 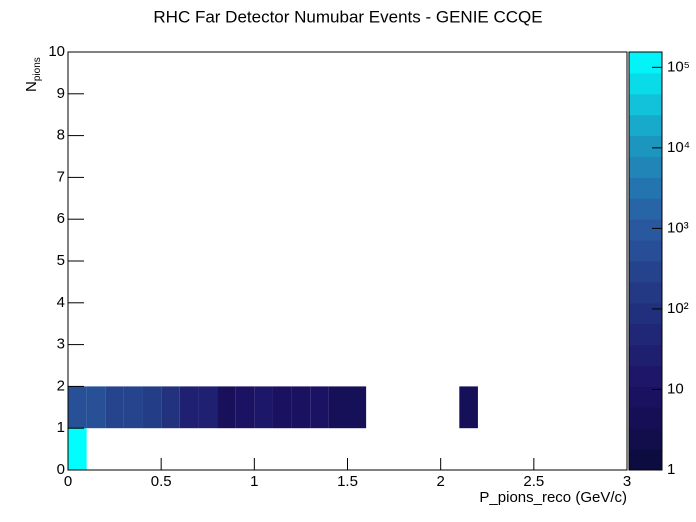 I want to click on colorbar-tick-label: 1, so click(x=671, y=469).